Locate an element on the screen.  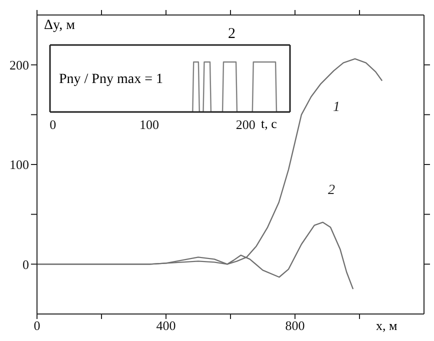
x-tick-label: 400 is located at coordinates (166, 326).